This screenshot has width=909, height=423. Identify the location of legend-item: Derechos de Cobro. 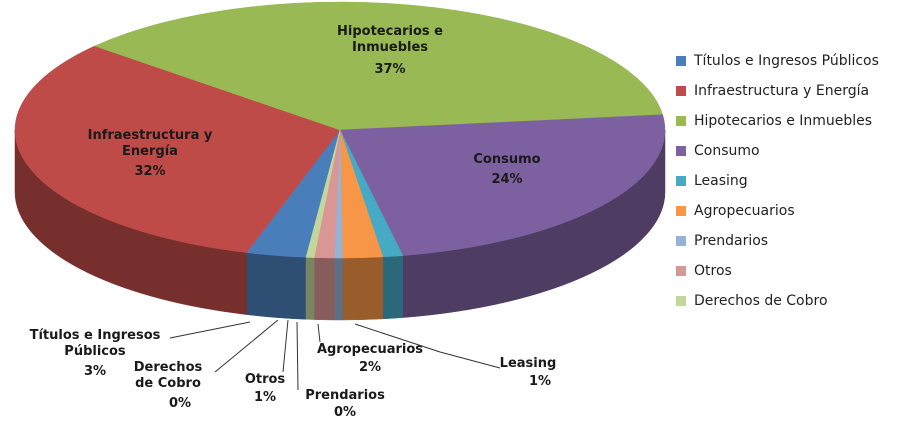
(777, 301).